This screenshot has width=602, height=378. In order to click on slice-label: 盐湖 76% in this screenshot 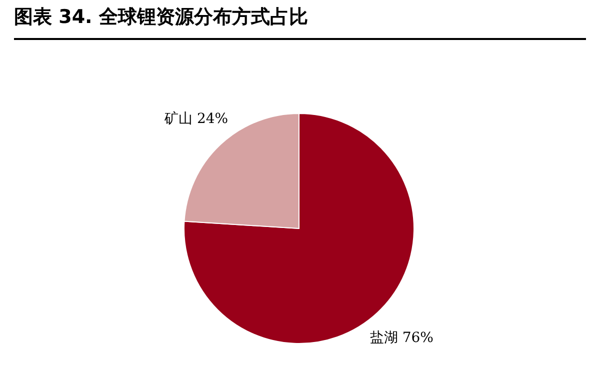, I will do `click(402, 338)`.